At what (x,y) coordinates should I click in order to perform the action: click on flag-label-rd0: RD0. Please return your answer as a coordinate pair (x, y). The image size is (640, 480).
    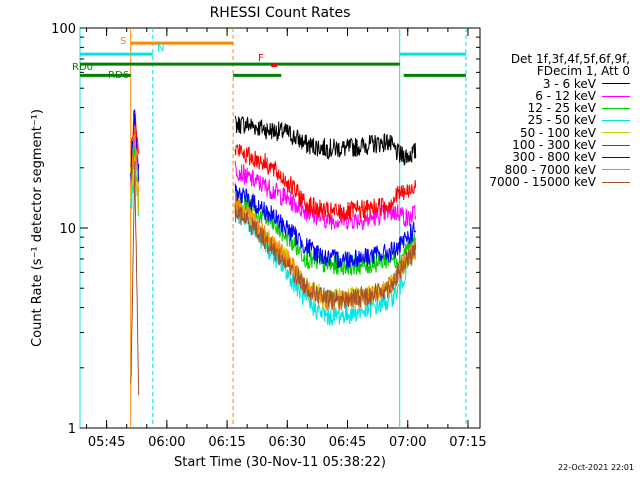
    Looking at the image, I should click on (82, 67).